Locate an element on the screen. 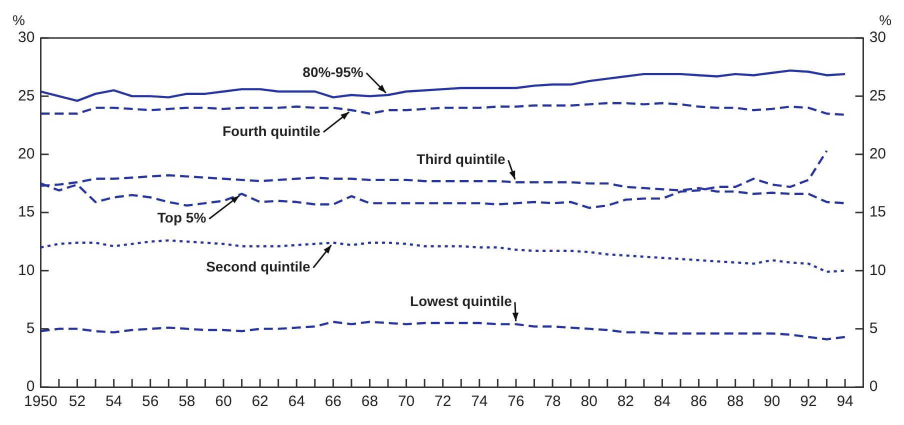  y-tick-label: 0 is located at coordinates (30, 387).